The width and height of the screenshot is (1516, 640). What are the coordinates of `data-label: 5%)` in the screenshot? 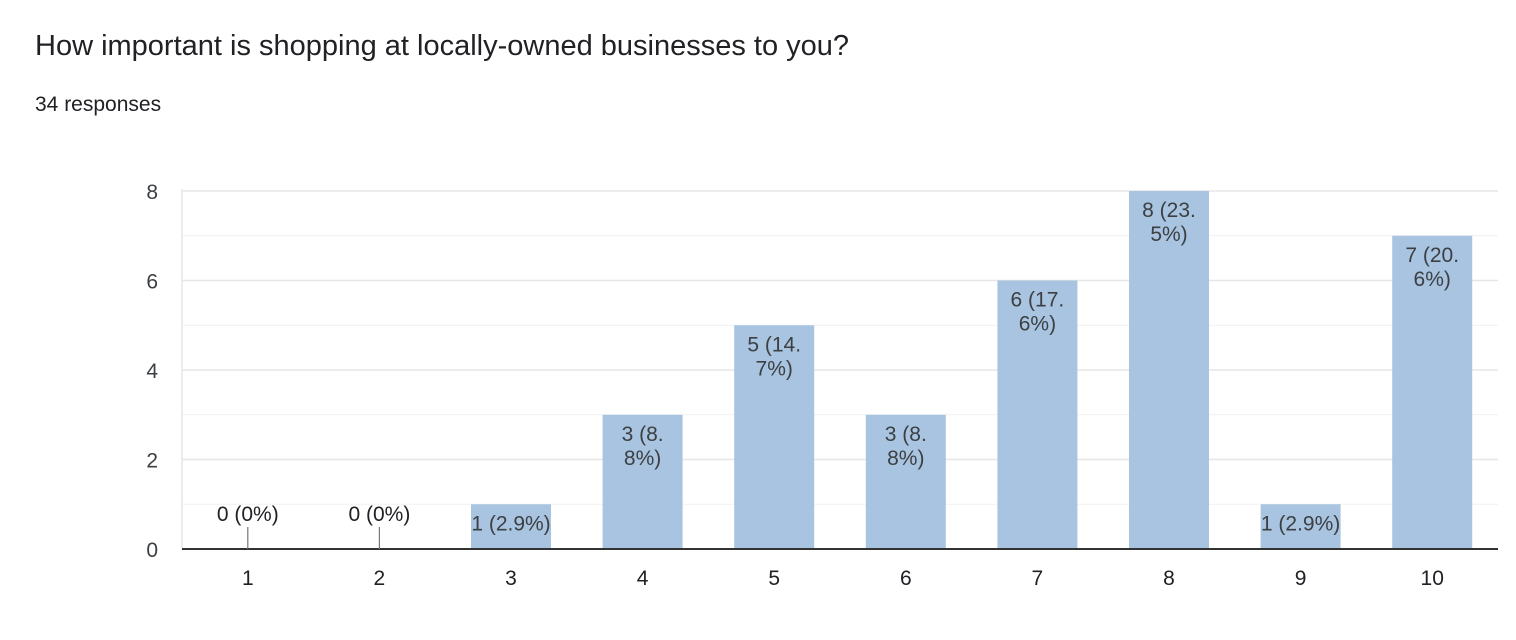 It's located at (1168, 234).